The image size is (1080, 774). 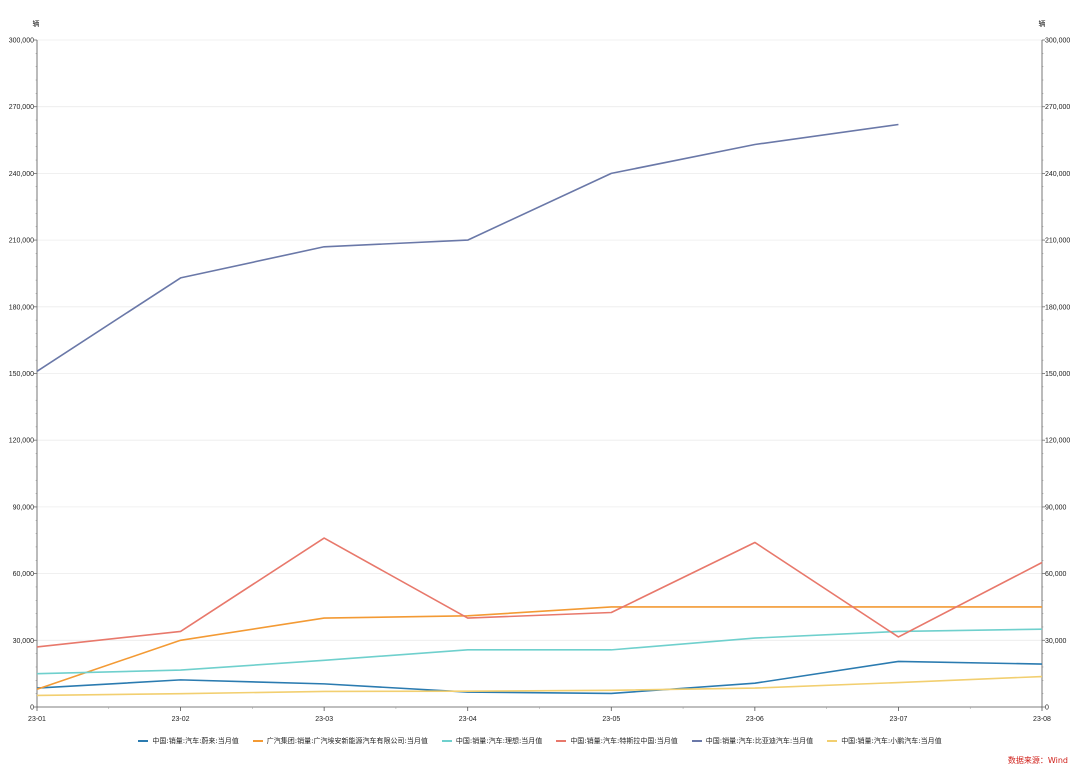 I want to click on legend-item: 中国:销量:汽车:小鹏汽车:当月值, so click(x=884, y=741).